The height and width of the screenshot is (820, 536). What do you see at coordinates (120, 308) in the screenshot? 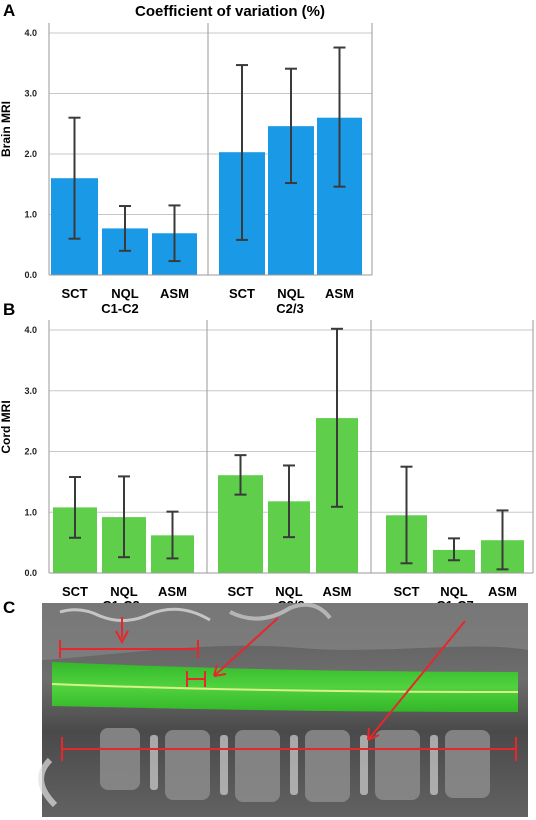
I see `facet-group-label: C1-C2` at bounding box center [120, 308].